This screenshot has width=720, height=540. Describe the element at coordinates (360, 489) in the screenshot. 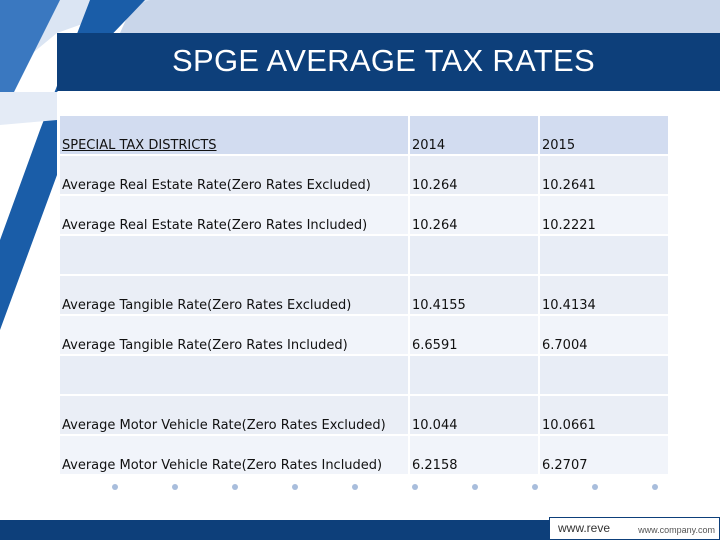

I see `decorative-dot-row` at that location.